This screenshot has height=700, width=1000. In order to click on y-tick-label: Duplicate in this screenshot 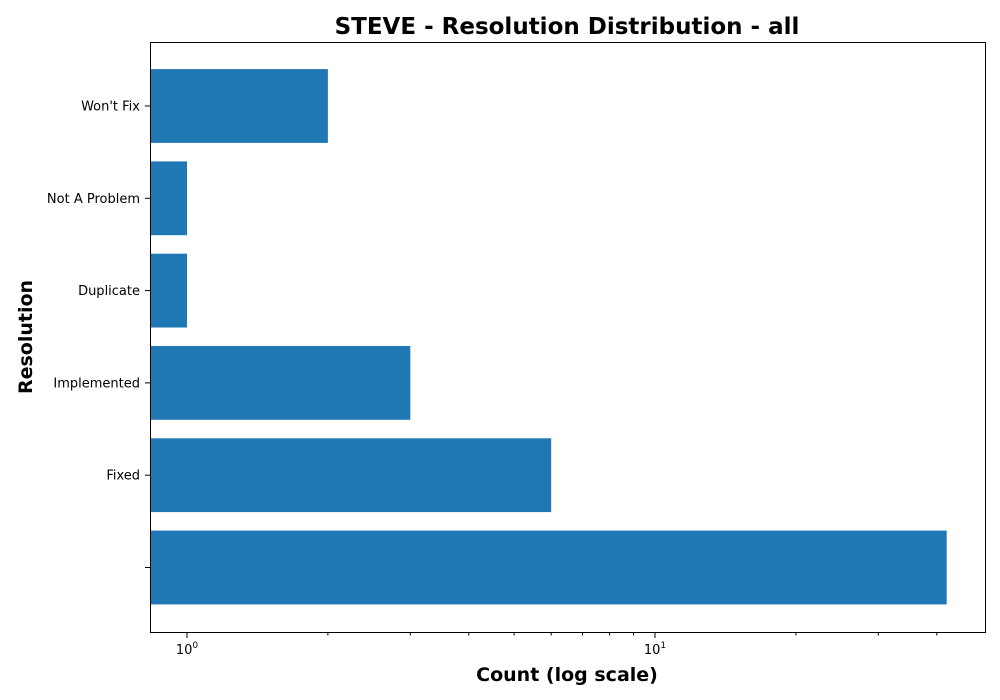, I will do `click(109, 291)`.